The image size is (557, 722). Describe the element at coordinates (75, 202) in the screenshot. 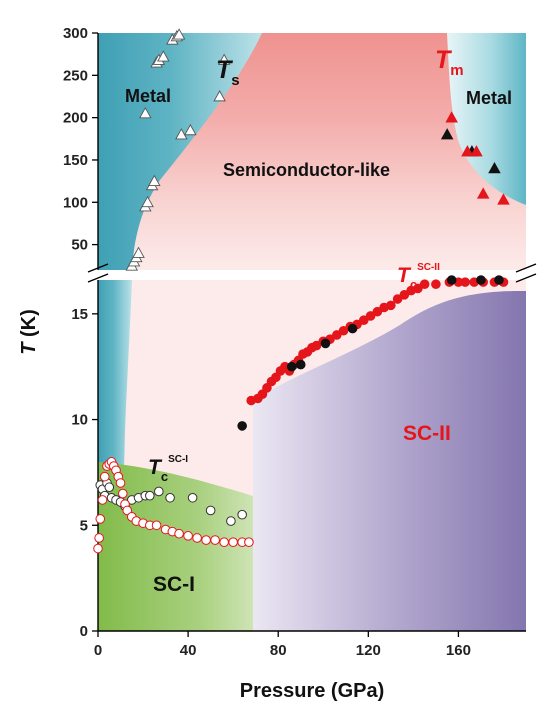

I see `y-upper-tick-label: 100` at that location.